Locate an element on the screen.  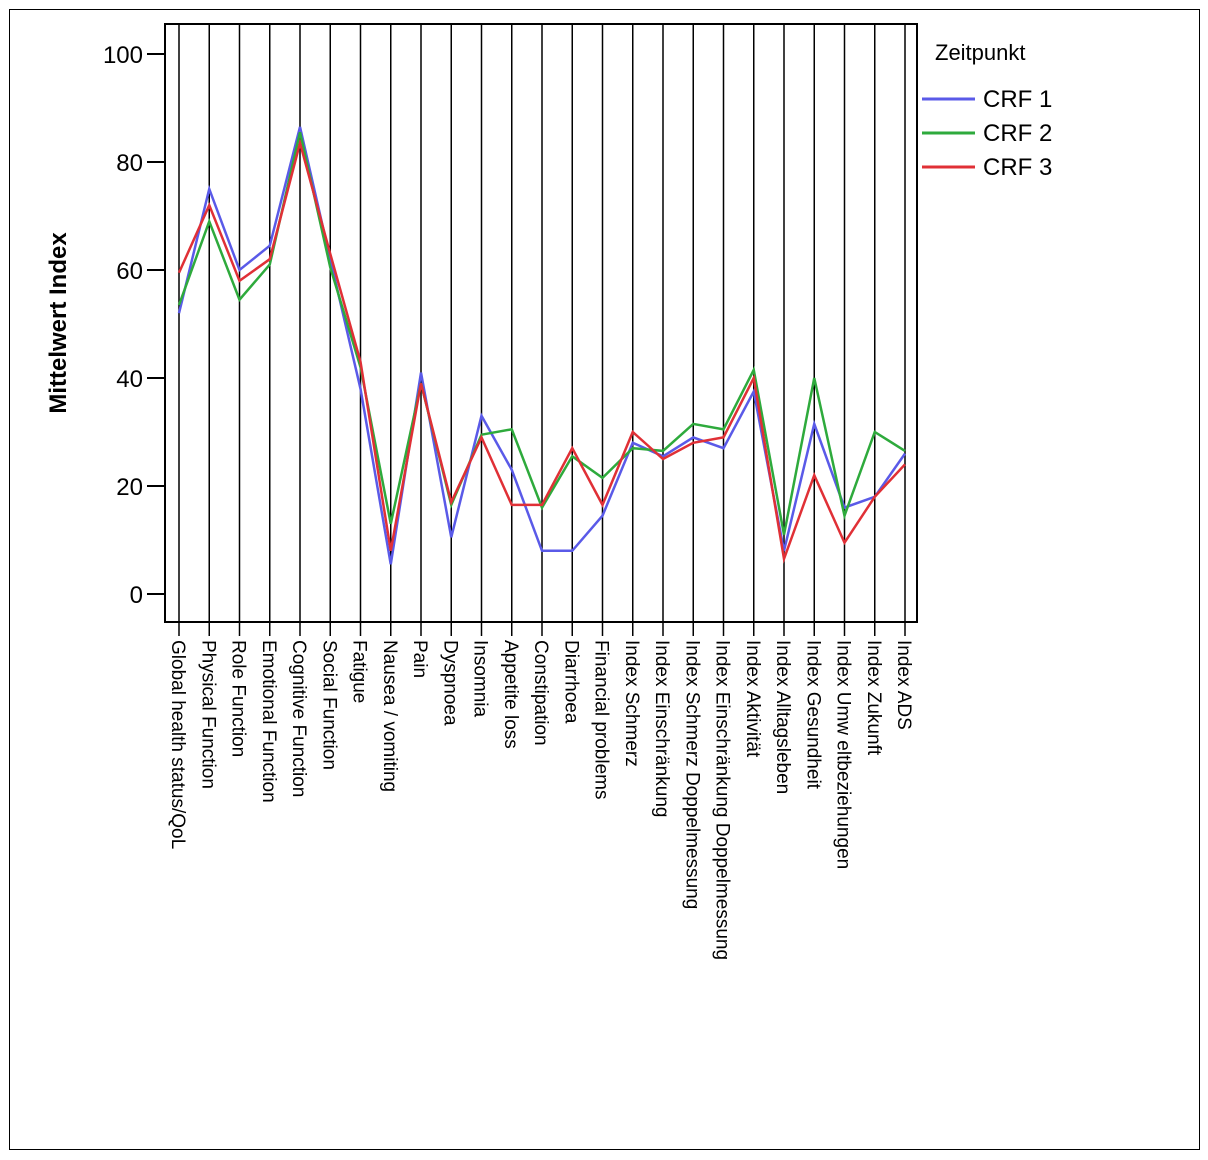
x-tick-label: Dyspnoea is located at coordinates (449, 683).